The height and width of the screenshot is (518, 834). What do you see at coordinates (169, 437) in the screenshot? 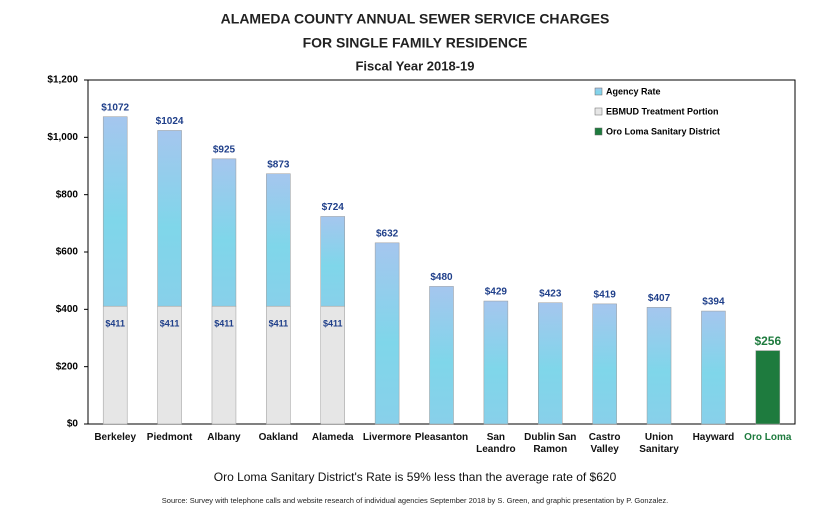
I see `x-tick-label: Piedmont` at bounding box center [169, 437].